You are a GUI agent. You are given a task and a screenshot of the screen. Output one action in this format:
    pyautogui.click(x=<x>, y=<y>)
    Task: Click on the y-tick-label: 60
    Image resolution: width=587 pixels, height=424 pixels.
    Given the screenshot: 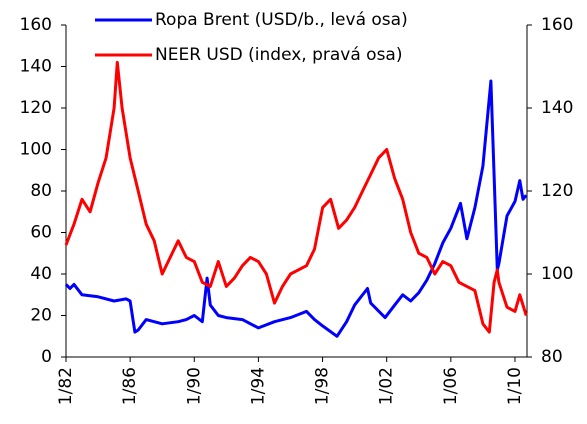 What is the action you would take?
    pyautogui.click(x=41, y=233)
    